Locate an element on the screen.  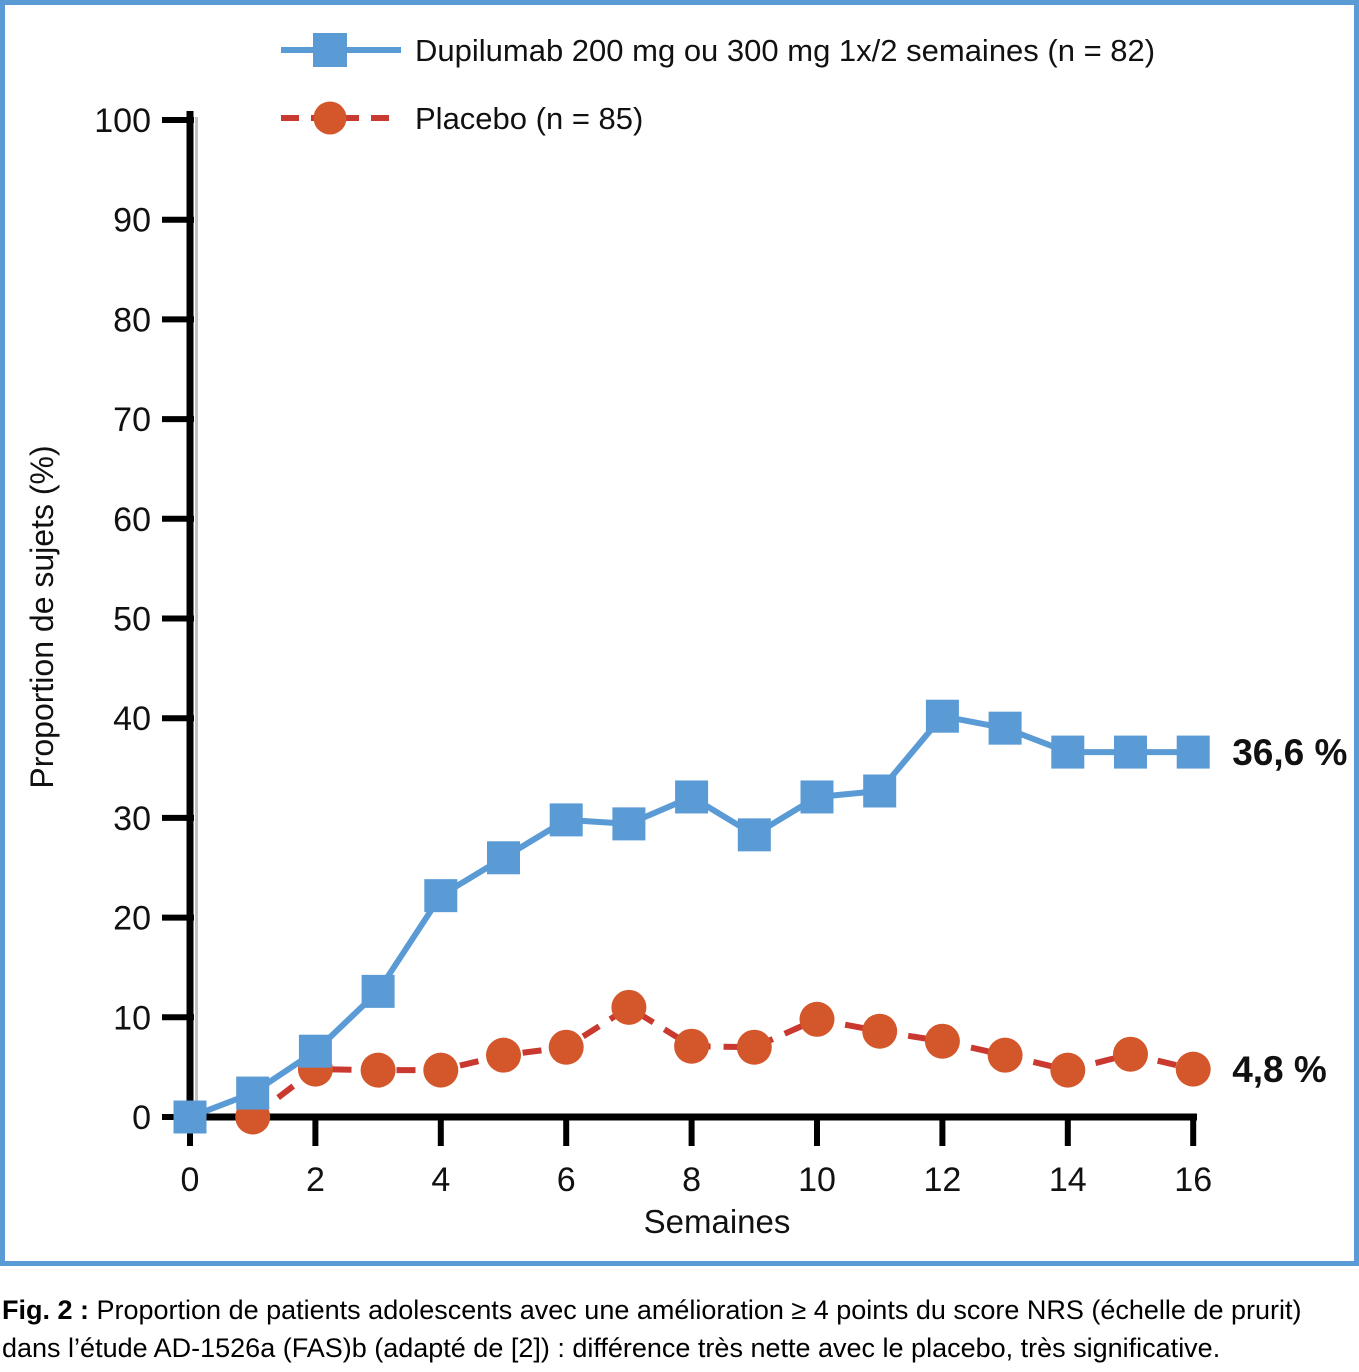
series-end-label: 4,8 % is located at coordinates (1279, 1069).